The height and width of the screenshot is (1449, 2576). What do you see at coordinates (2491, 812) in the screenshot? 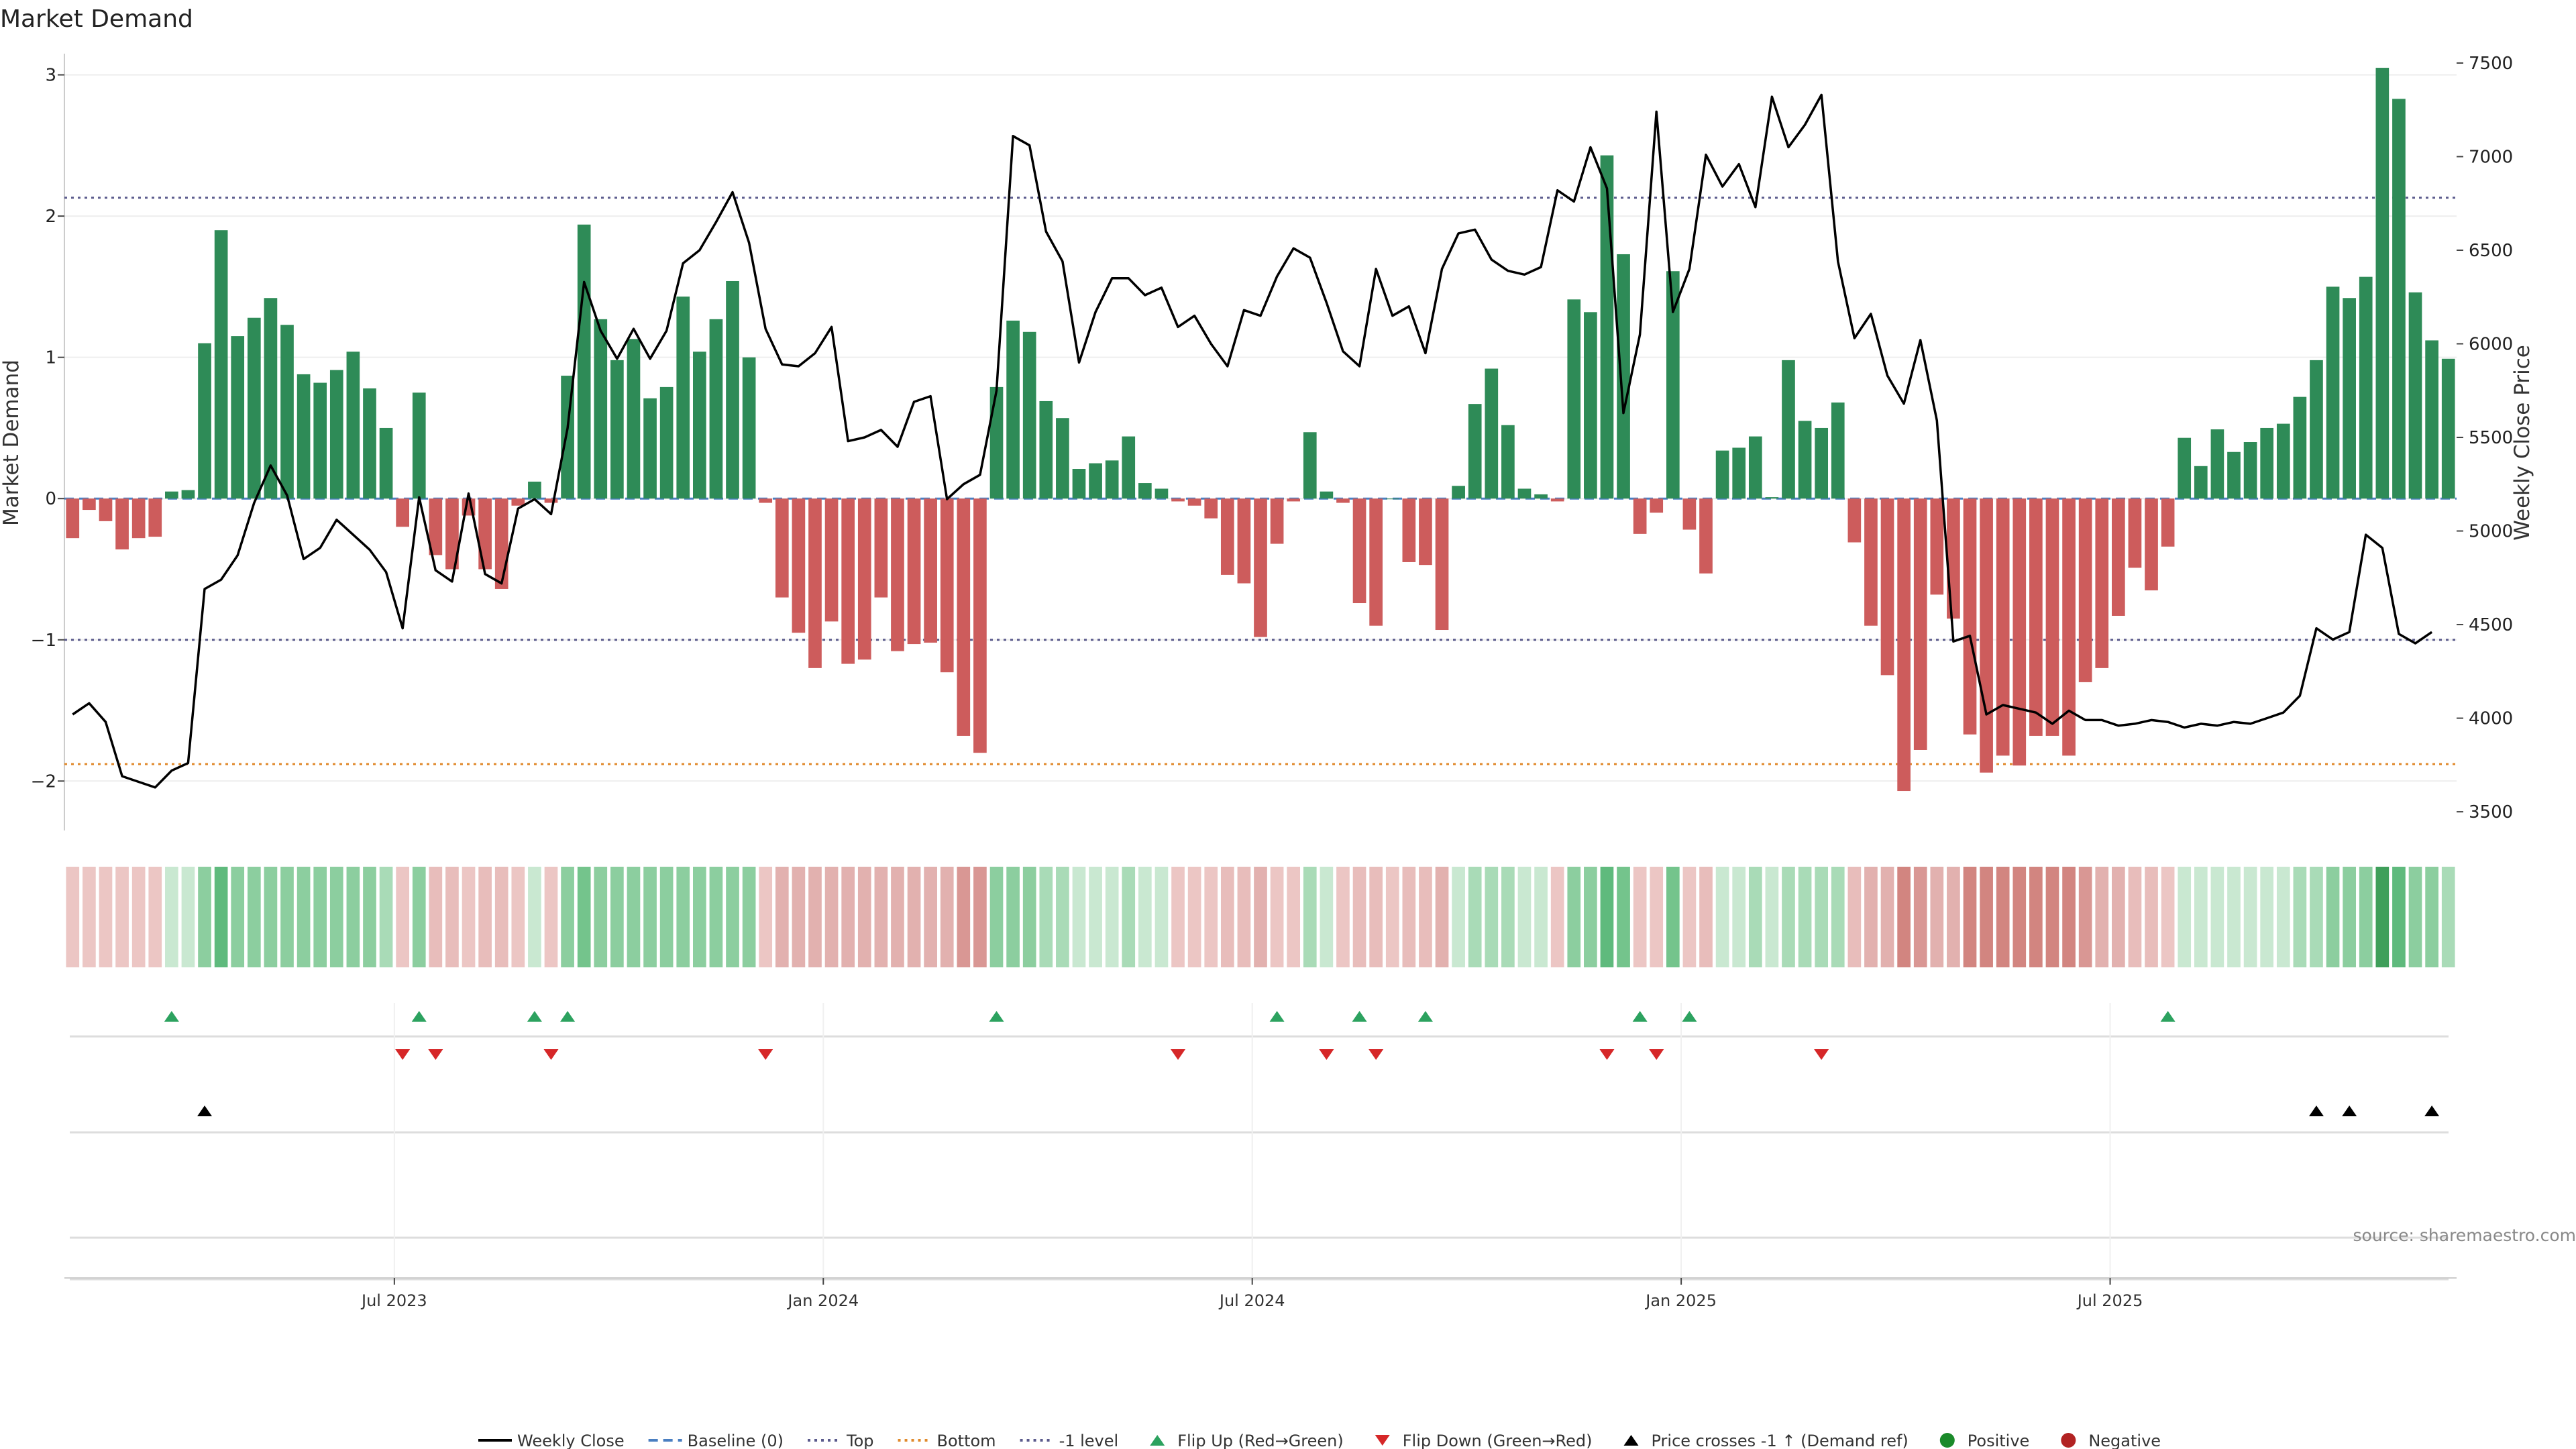
I see `right-tick-label: 3500` at bounding box center [2491, 812].